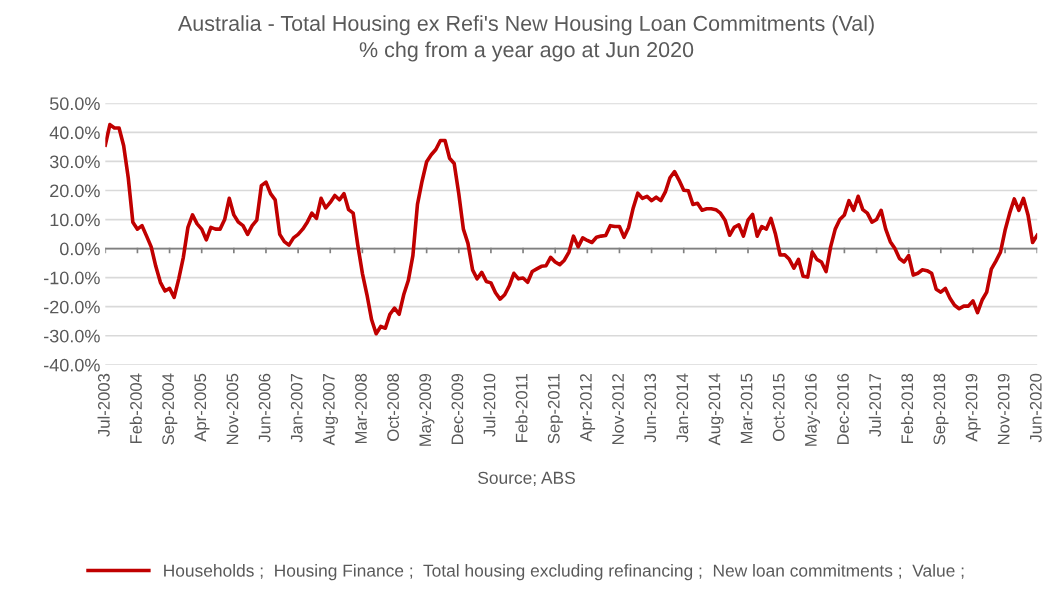 The width and height of the screenshot is (1053, 608). What do you see at coordinates (521, 407) in the screenshot?
I see `x-tick-label: Feb-2011` at bounding box center [521, 407].